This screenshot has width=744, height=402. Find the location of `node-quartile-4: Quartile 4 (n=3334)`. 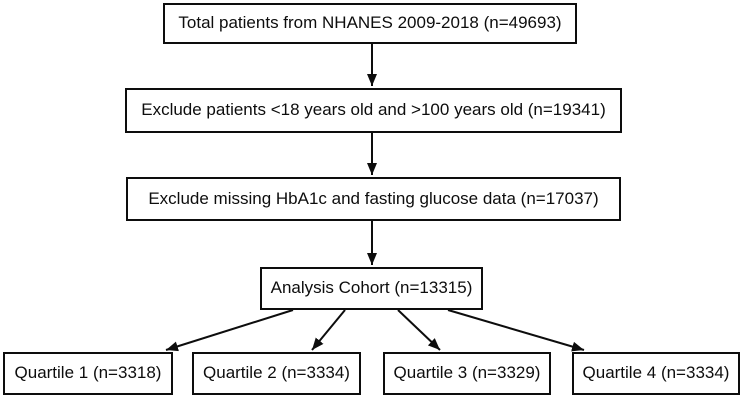

node-quartile-4: Quartile 4 (n=3334) is located at coordinates (656, 373).